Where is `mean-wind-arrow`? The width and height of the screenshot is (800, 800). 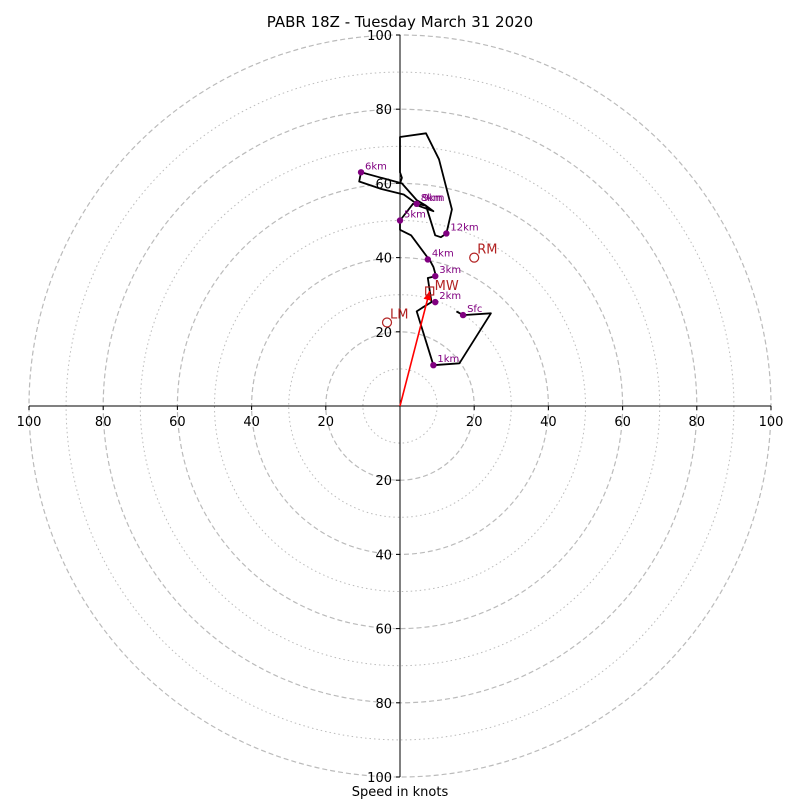
mean-wind-arrow is located at coordinates (415, 348).